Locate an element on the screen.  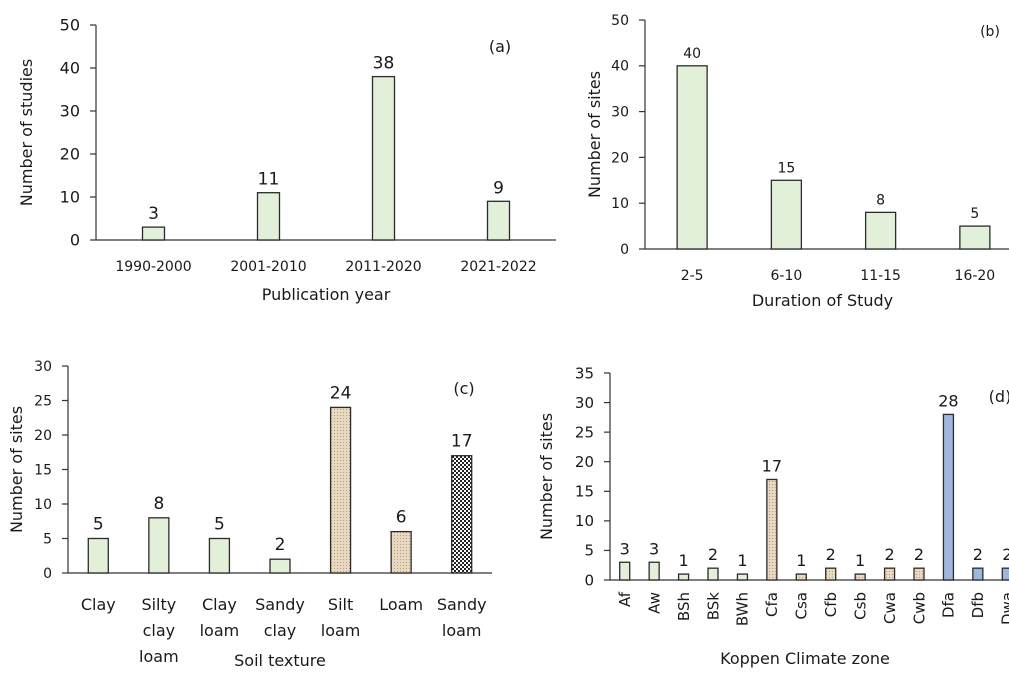
x-tick-label: 2-5 is located at coordinates (692, 276).